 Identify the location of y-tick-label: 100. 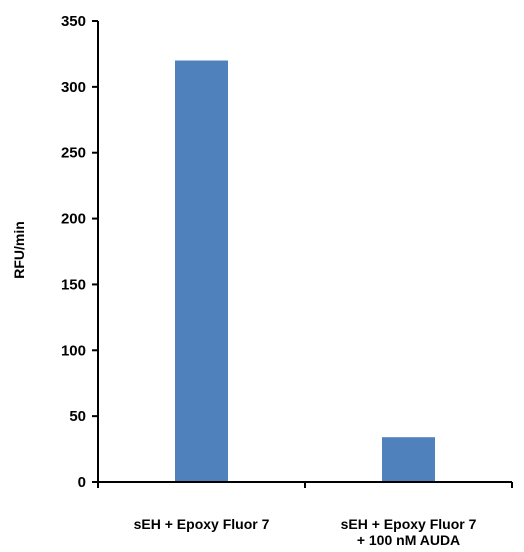
(73, 350).